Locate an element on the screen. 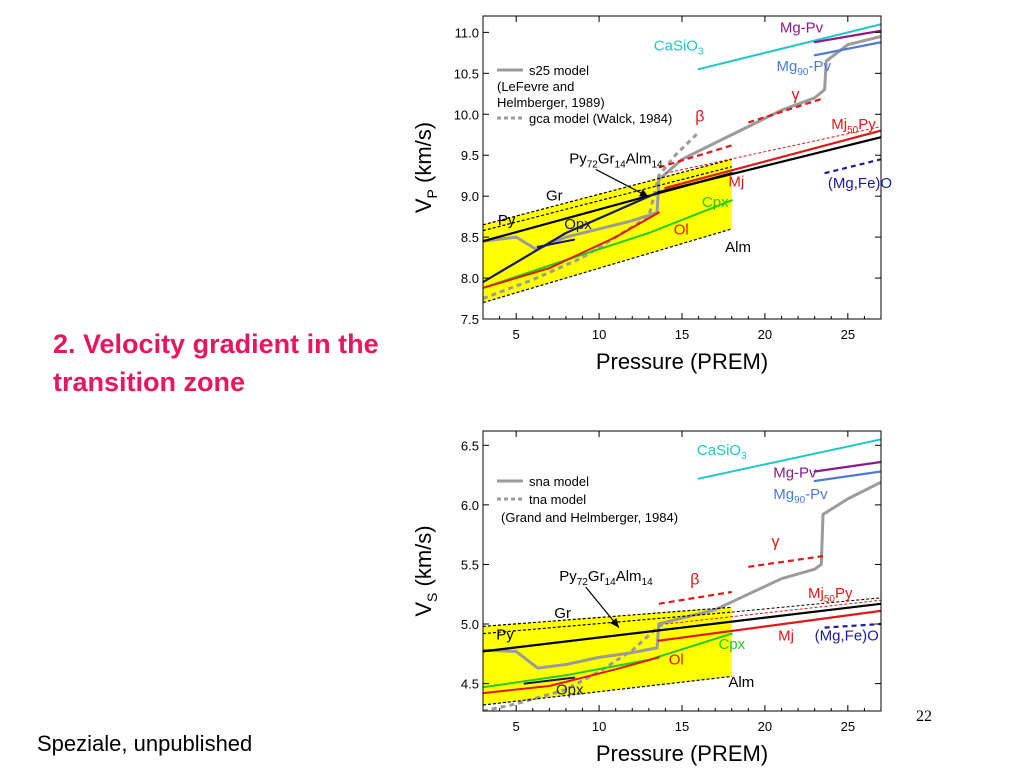 This screenshot has height=768, width=1024. legend-text: sna model is located at coordinates (559, 481).